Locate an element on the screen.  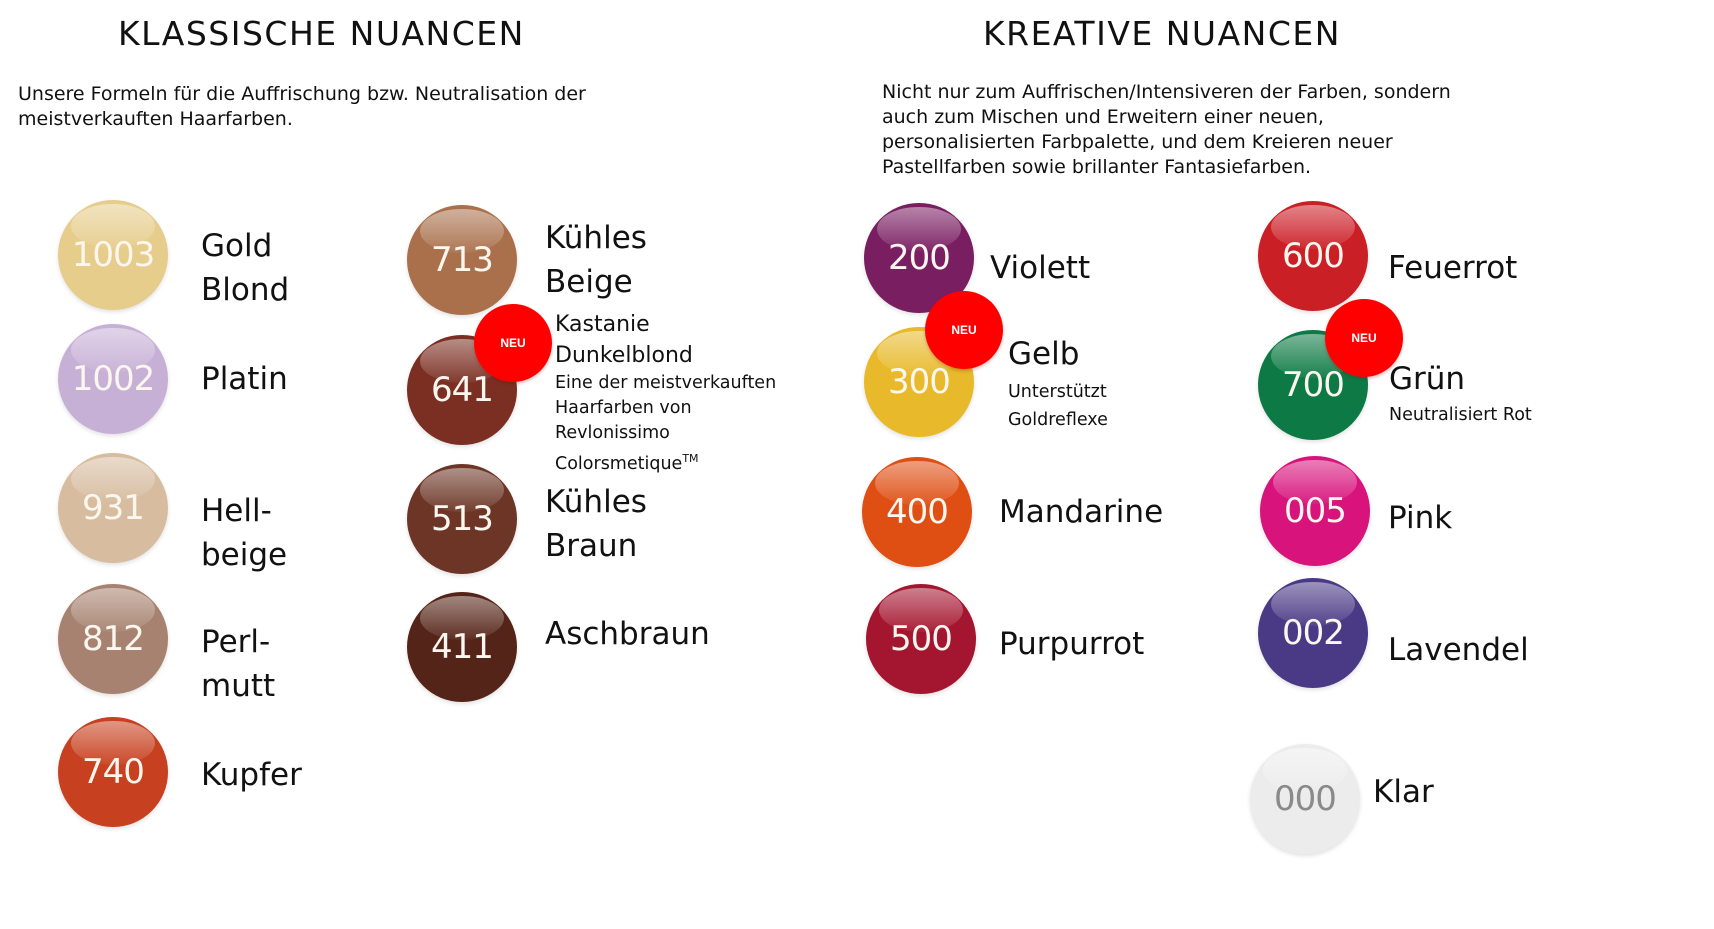
swatch-code: 713 is located at coordinates (462, 260).